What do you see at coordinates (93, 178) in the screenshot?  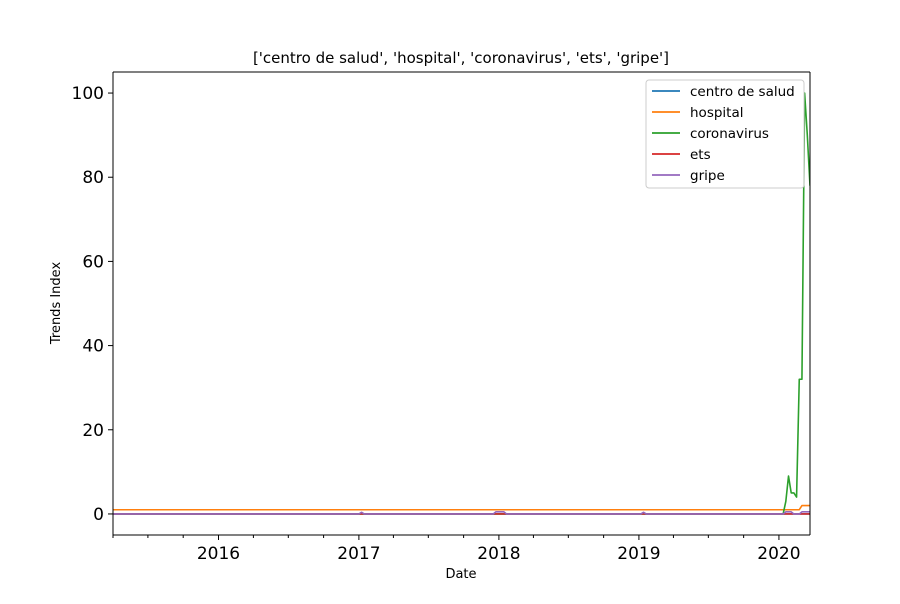 I see `y-tick-label: 80` at bounding box center [93, 178].